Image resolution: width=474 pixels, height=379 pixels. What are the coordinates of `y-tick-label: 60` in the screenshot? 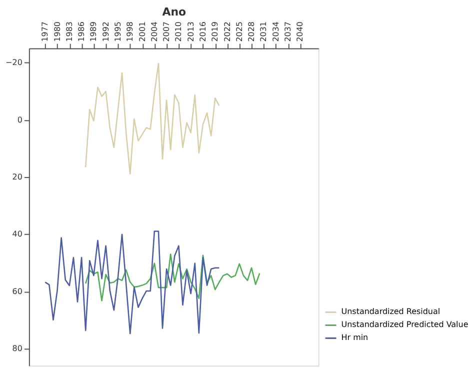 It's located at (17, 291).